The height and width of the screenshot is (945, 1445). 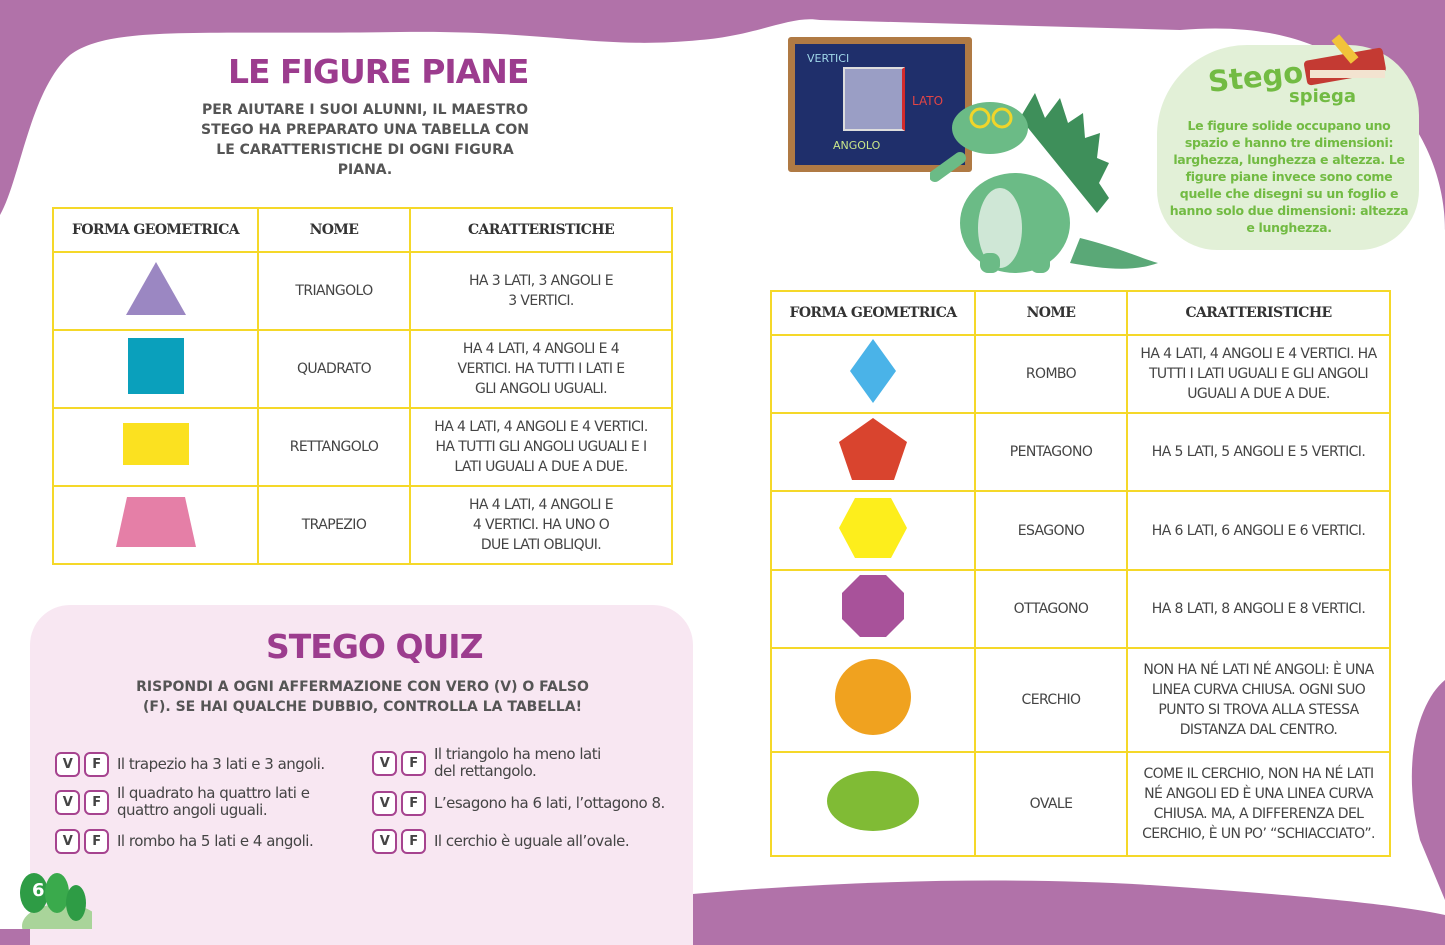 I want to click on shape-name: OTTAGONO, so click(x=1051, y=609).